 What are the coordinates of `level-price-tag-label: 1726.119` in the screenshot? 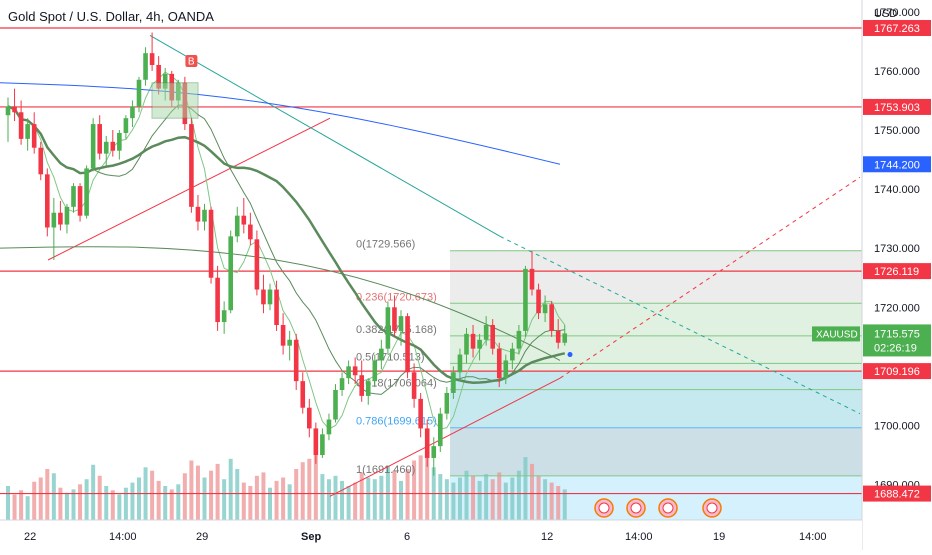 It's located at (896, 272).